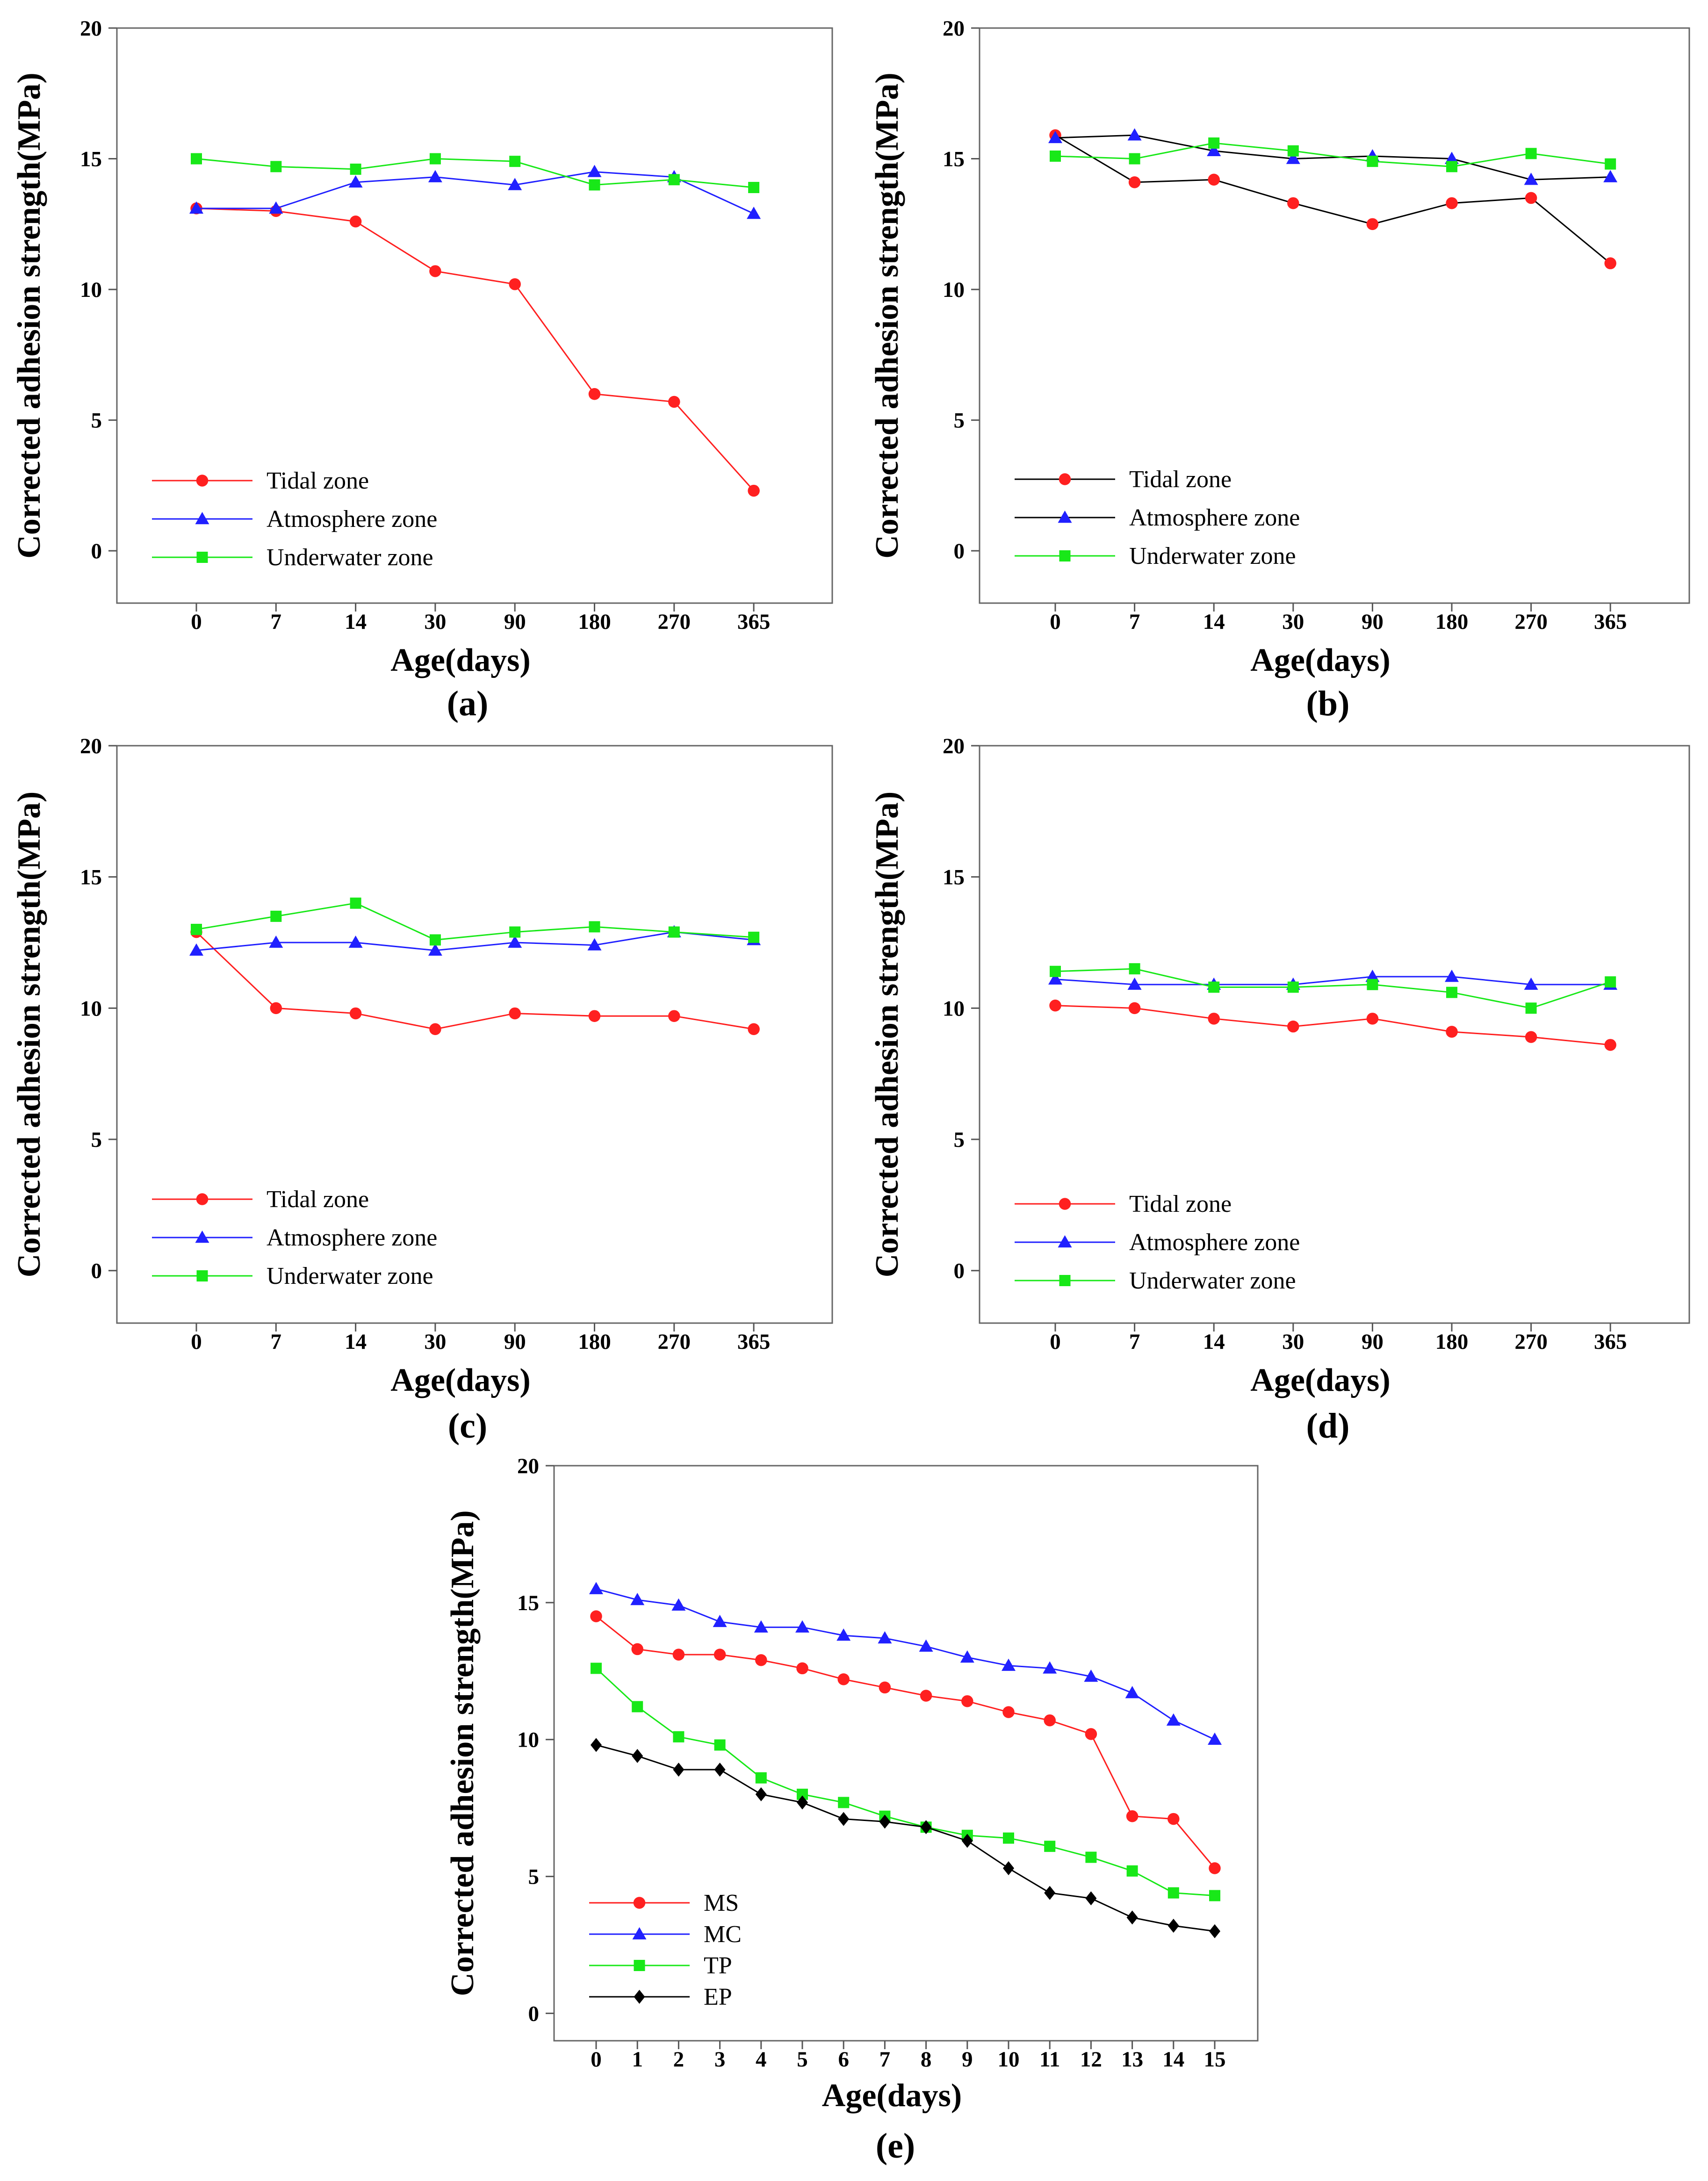 The width and height of the screenshot is (1708, 2181). What do you see at coordinates (1123, 1204) in the screenshot?
I see `legend-entry: Tidal zone` at bounding box center [1123, 1204].